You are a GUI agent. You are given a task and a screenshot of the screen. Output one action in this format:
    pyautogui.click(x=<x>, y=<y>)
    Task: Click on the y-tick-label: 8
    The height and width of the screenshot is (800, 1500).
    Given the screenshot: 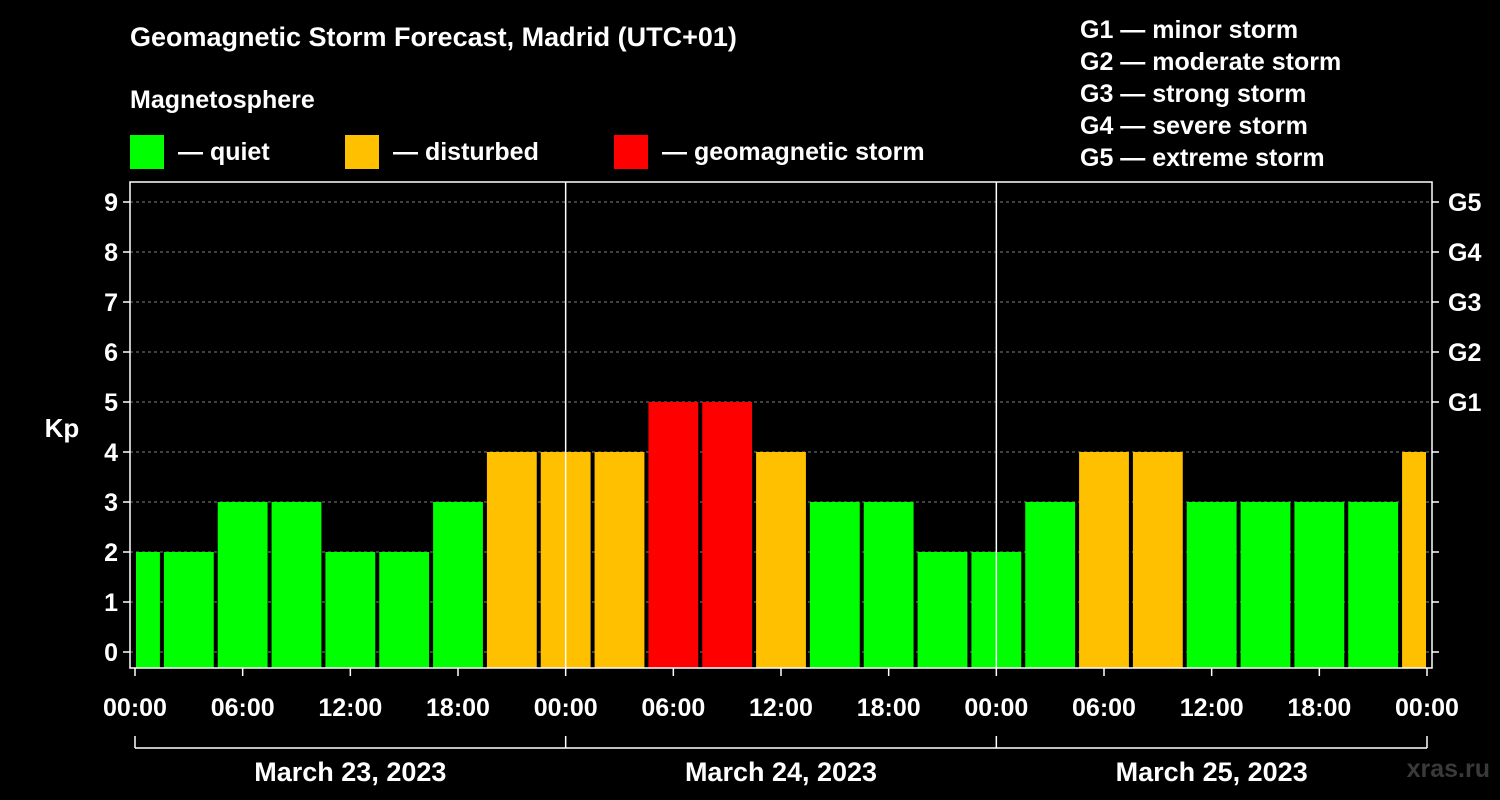 What is the action you would take?
    pyautogui.click(x=111, y=253)
    